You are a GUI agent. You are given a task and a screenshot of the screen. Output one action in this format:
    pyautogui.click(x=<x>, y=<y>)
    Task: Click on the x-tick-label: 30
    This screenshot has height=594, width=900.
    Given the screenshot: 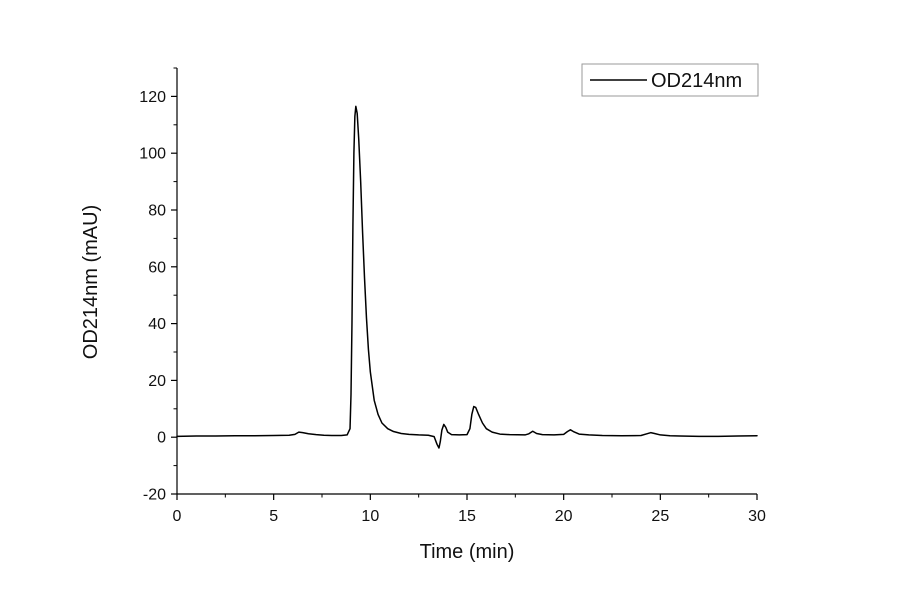 What is the action you would take?
    pyautogui.click(x=757, y=516)
    